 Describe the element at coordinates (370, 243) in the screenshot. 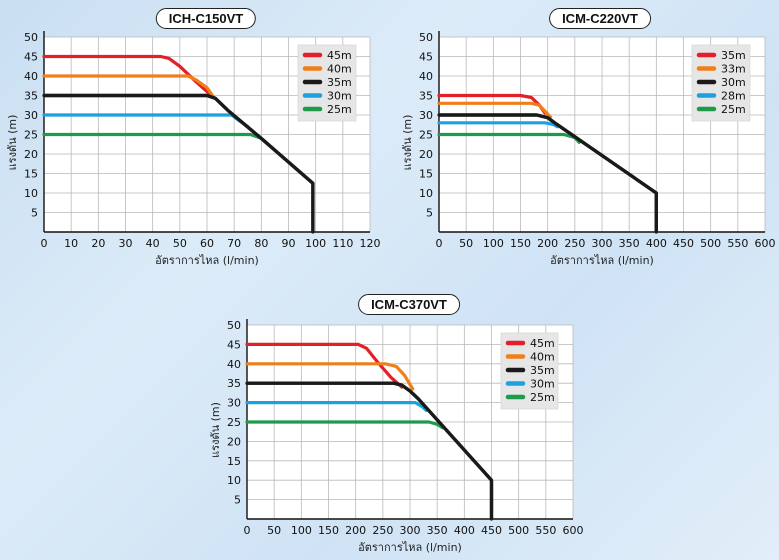

I see `x-tick-label: 120` at that location.